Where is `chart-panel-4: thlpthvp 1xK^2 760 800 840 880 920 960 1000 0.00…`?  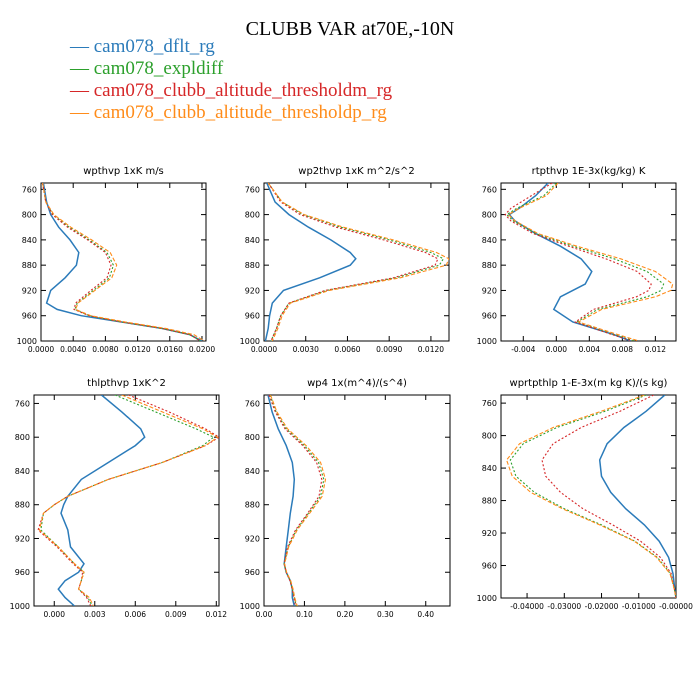 chart-panel-4: thlpthvp 1xK^2 760 800 840 880 920 960 1000 0.00… is located at coordinates (119, 498).